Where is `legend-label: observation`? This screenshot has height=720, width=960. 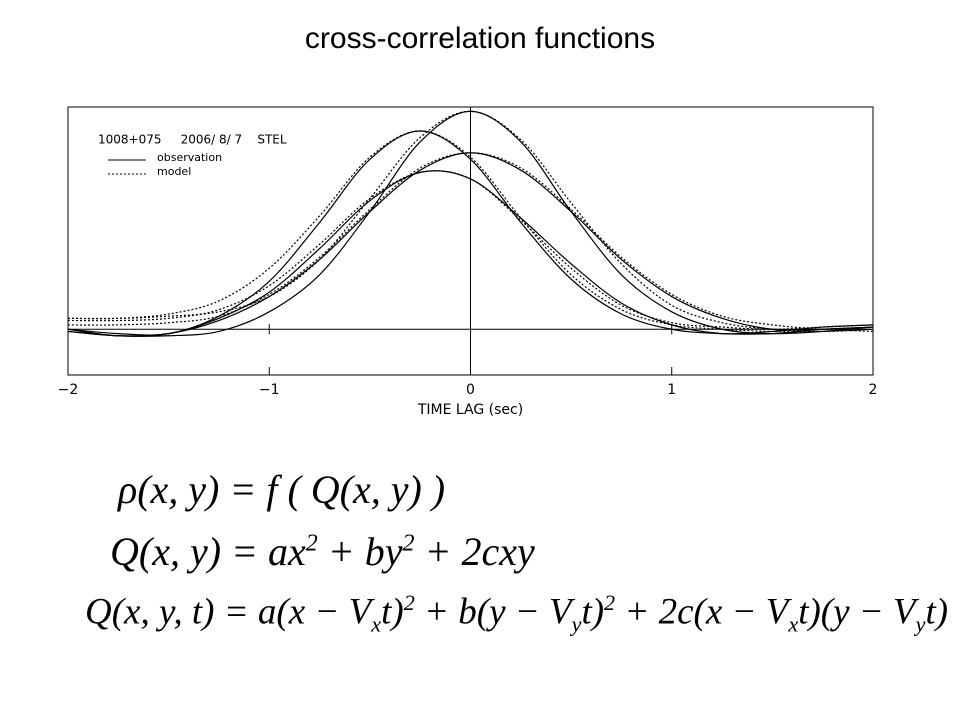
legend-label: observation is located at coordinates (189, 157).